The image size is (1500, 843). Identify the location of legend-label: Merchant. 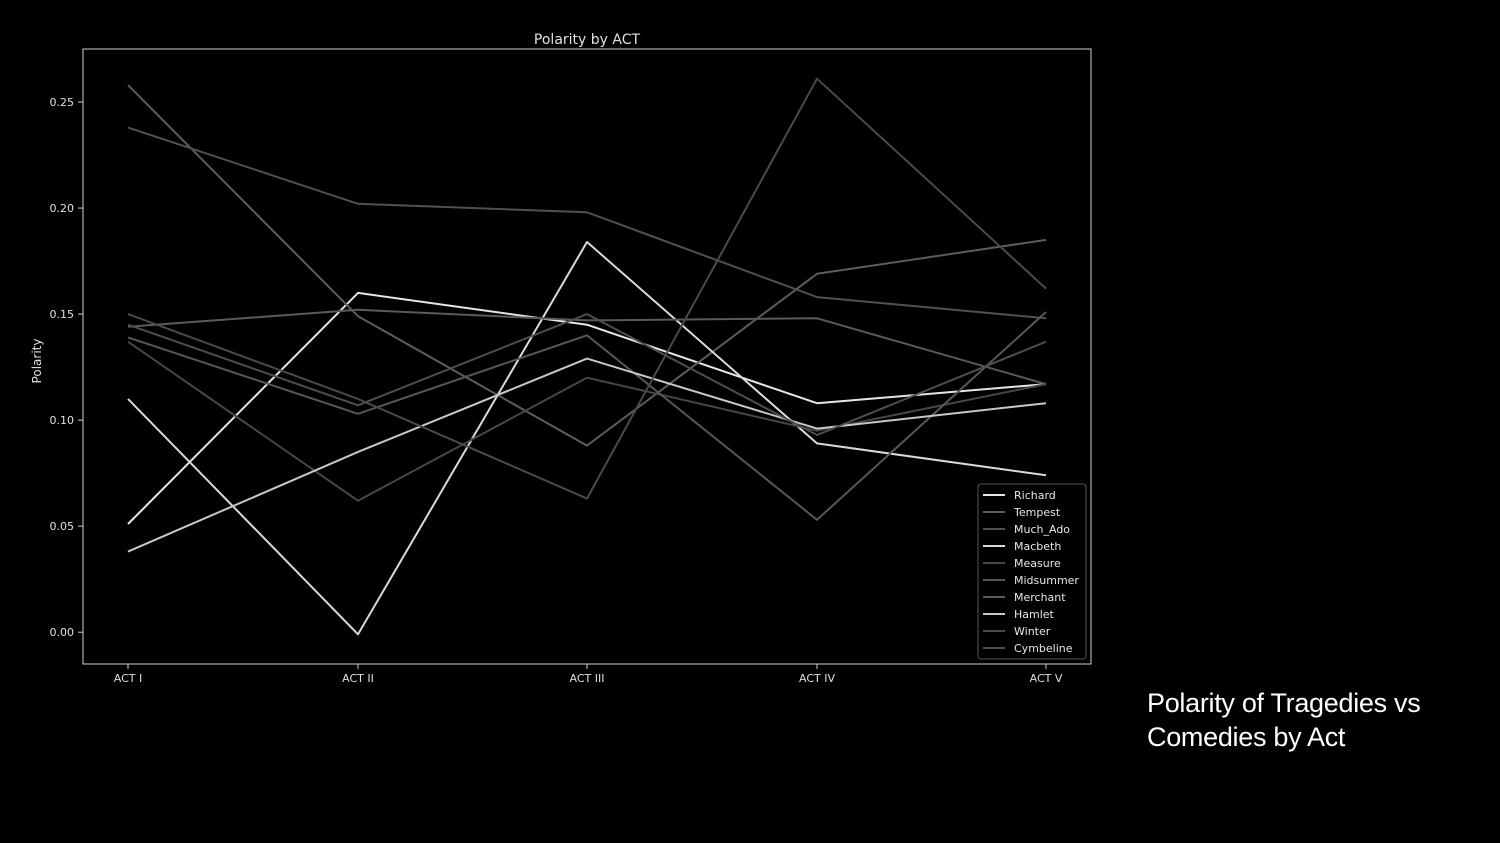
(1040, 597).